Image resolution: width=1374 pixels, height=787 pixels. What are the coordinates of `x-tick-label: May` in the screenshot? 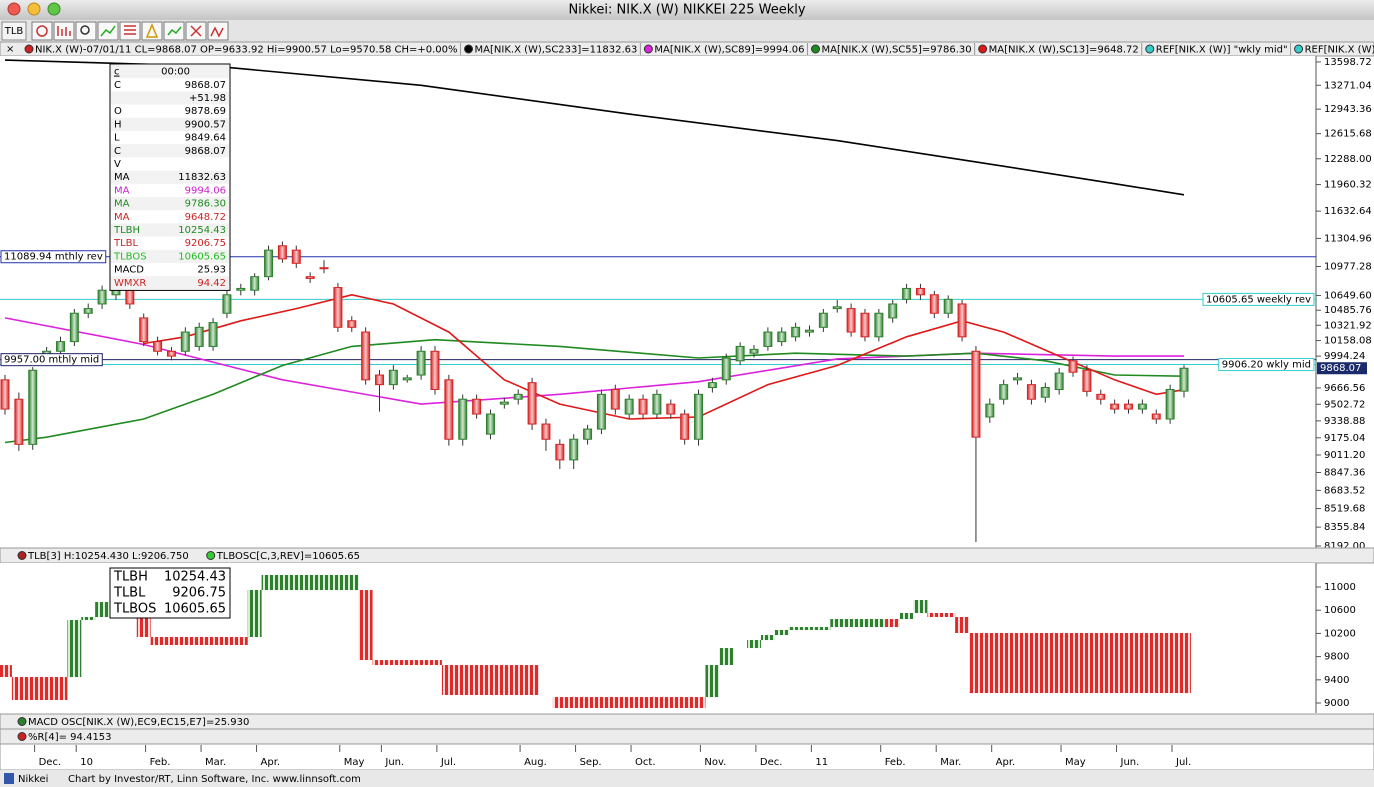 It's located at (354, 762).